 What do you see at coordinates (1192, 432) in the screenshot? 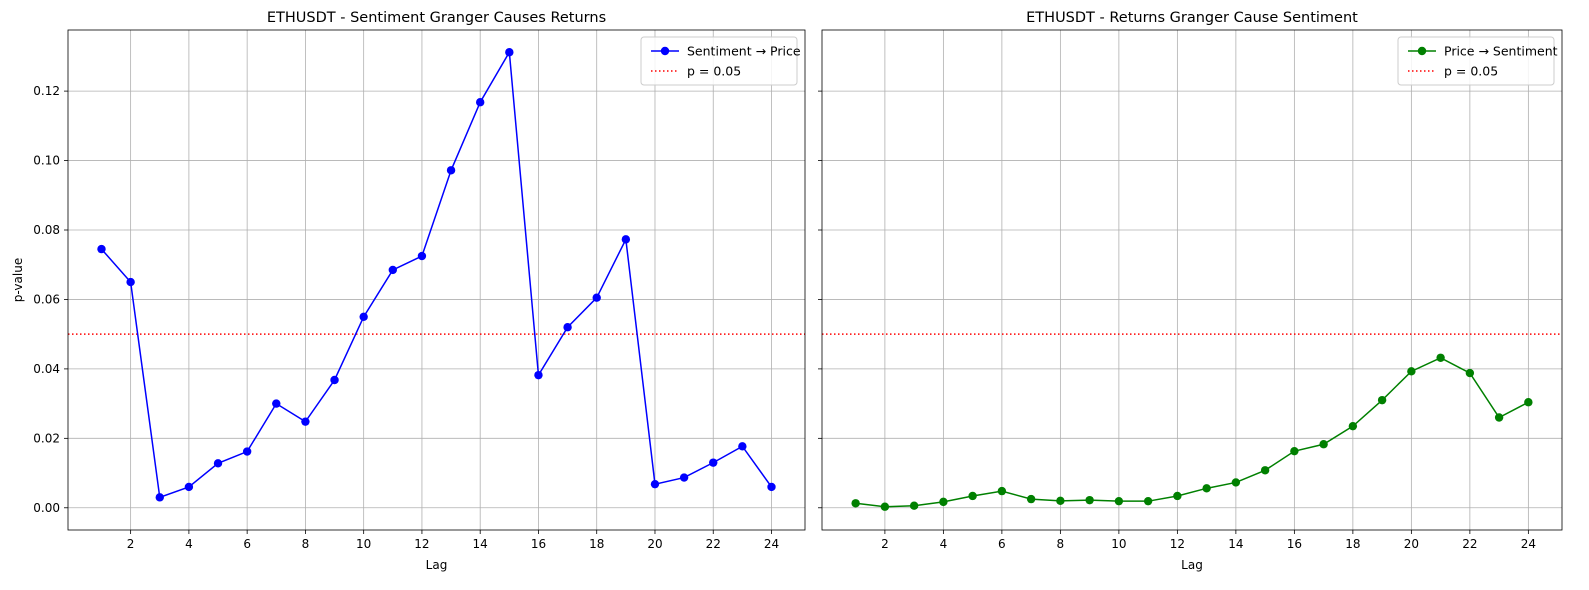
I see `series-line` at bounding box center [1192, 432].